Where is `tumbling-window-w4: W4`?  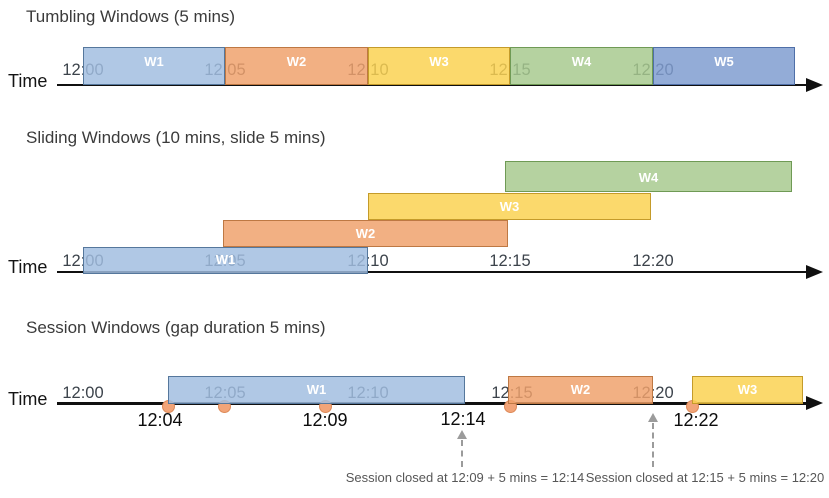
tumbling-window-w4: W4 is located at coordinates (581, 66).